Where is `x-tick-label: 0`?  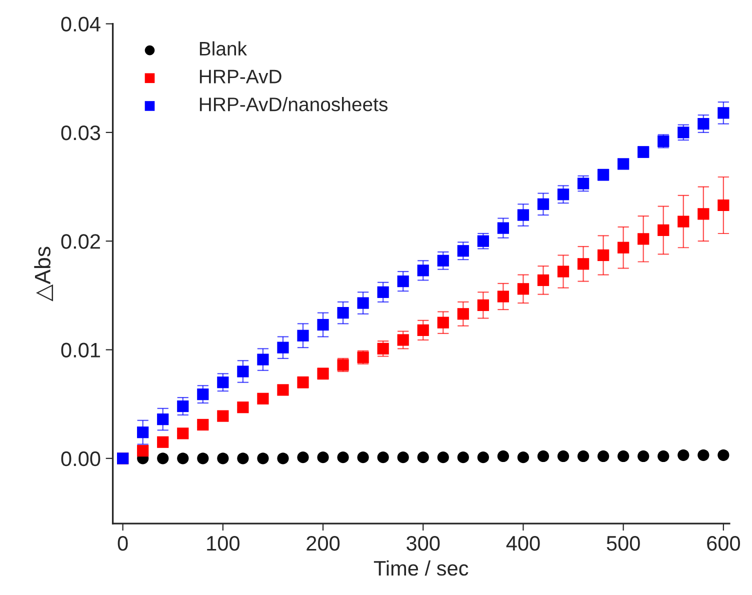 x-tick-label: 0 is located at coordinates (123, 543).